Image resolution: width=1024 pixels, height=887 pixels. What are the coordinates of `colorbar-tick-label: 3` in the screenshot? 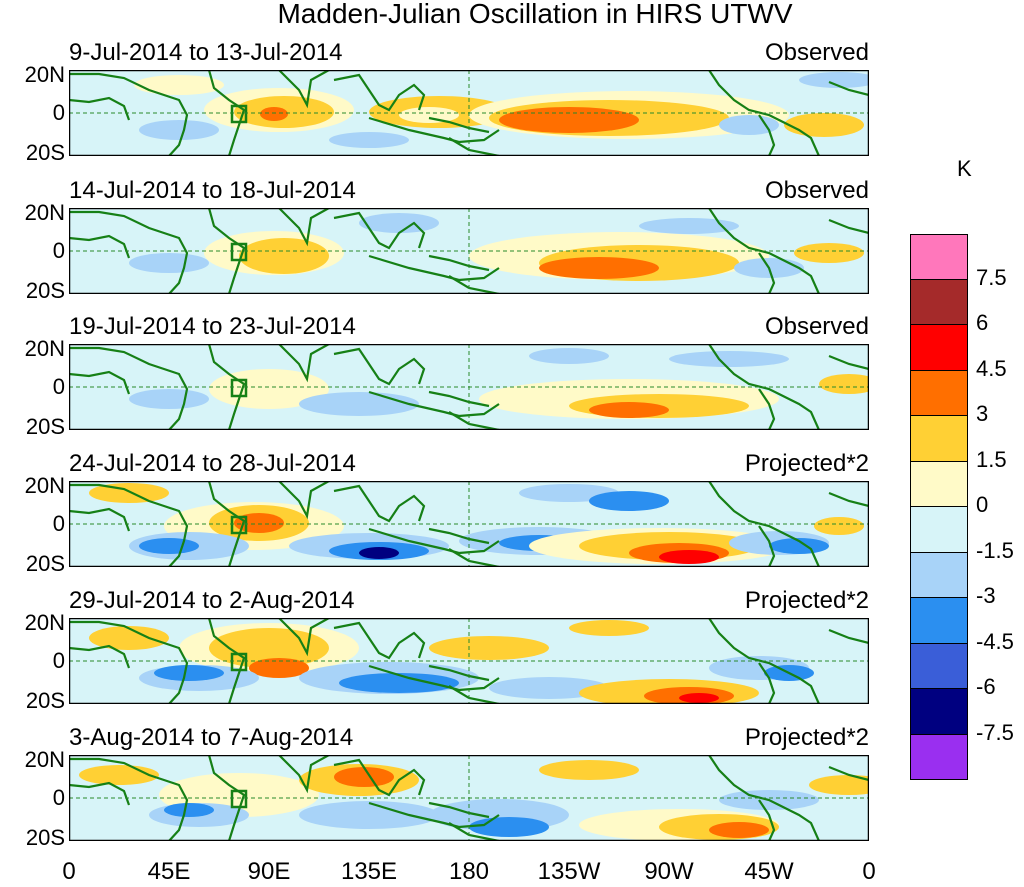 It's located at (982, 413).